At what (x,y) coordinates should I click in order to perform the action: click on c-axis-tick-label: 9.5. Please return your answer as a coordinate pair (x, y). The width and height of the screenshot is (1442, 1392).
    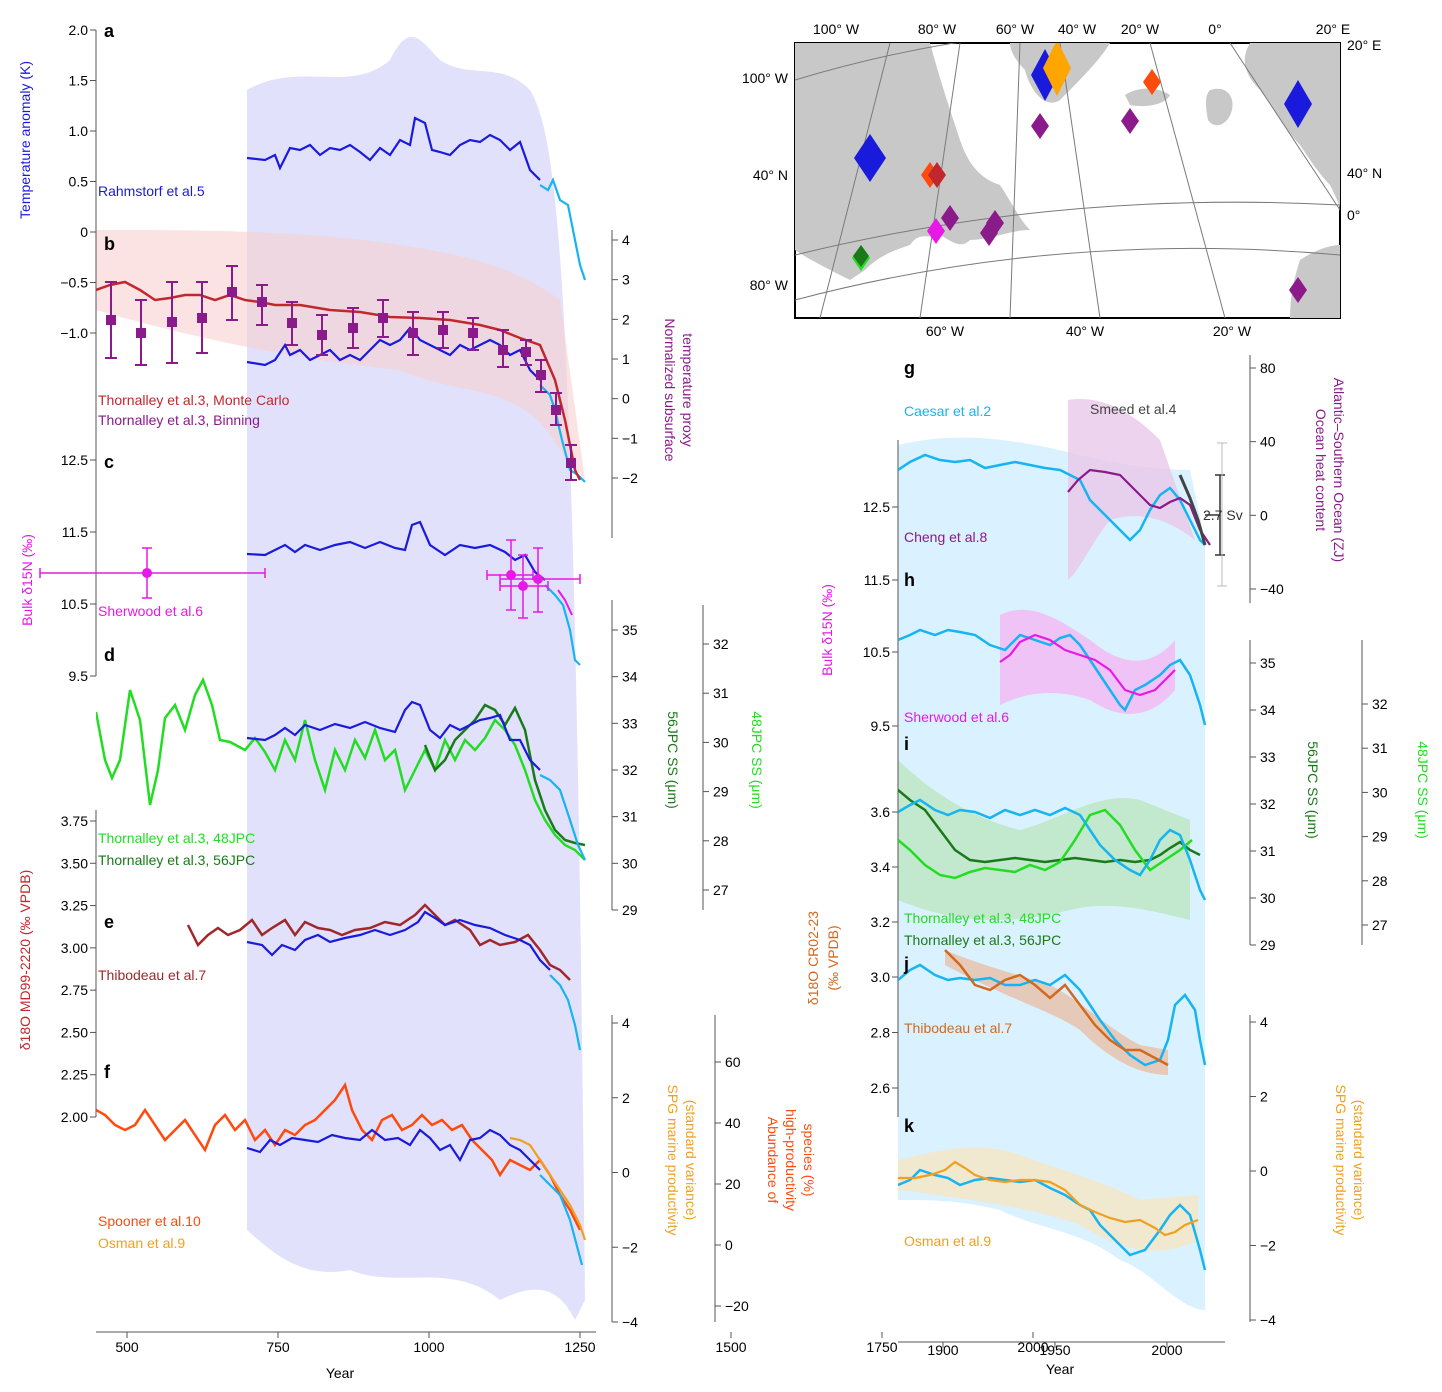
    Looking at the image, I should click on (79, 676).